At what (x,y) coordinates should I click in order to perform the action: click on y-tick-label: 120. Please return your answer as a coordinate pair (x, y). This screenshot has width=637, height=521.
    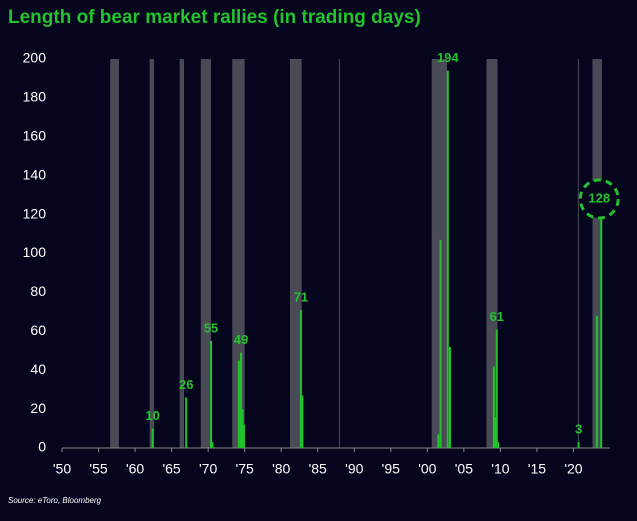
    Looking at the image, I should click on (35, 213).